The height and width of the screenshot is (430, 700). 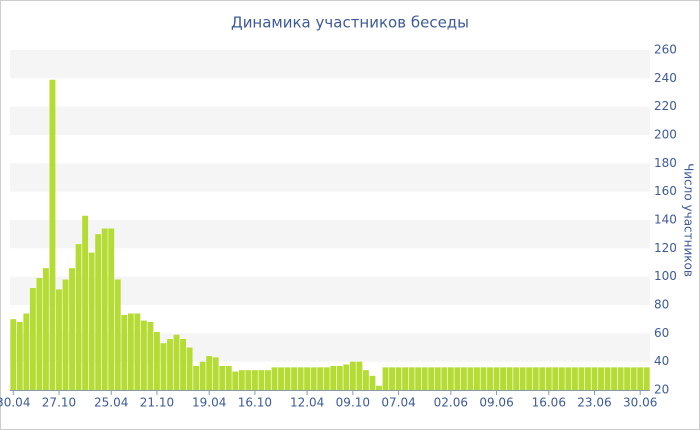 What do you see at coordinates (661, 305) in the screenshot?
I see `y-tick-label: 80` at bounding box center [661, 305].